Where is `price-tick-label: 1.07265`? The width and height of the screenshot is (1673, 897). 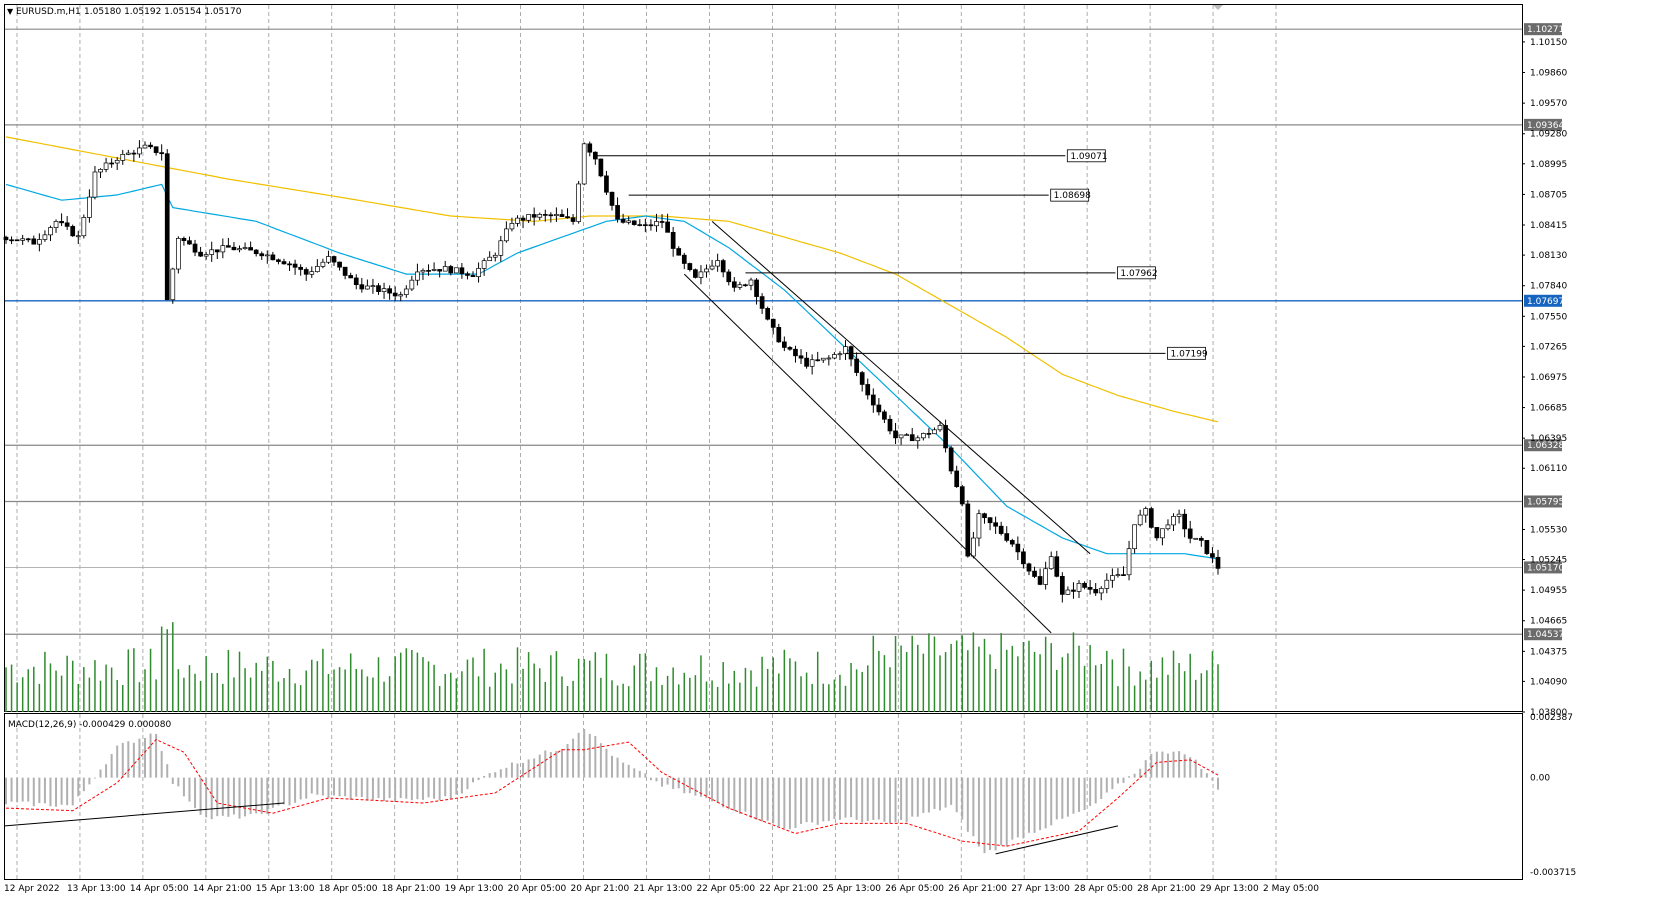 price-tick-label: 1.07265 is located at coordinates (1548, 347).